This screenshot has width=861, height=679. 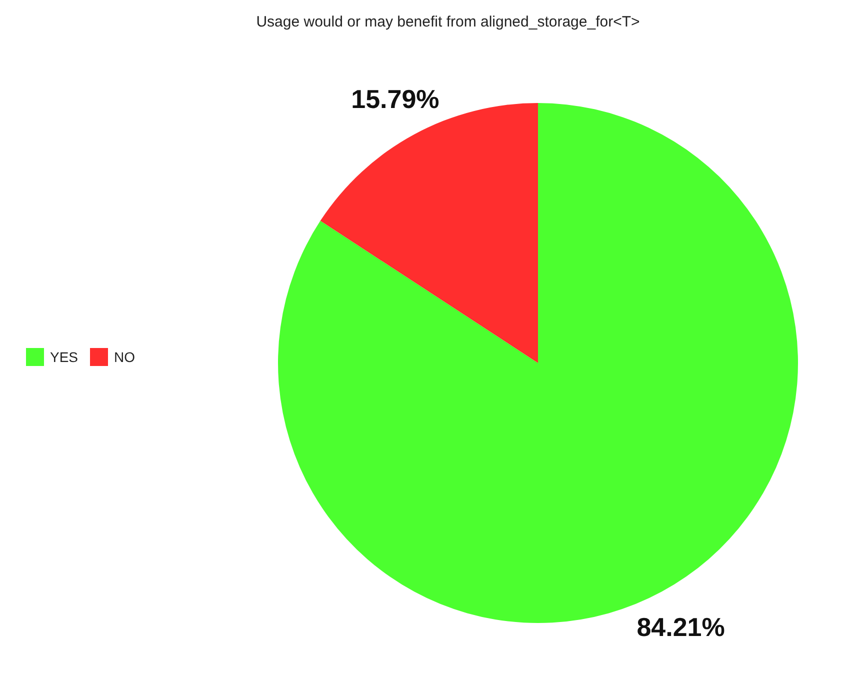 I want to click on legend-label: YES, so click(x=63, y=357).